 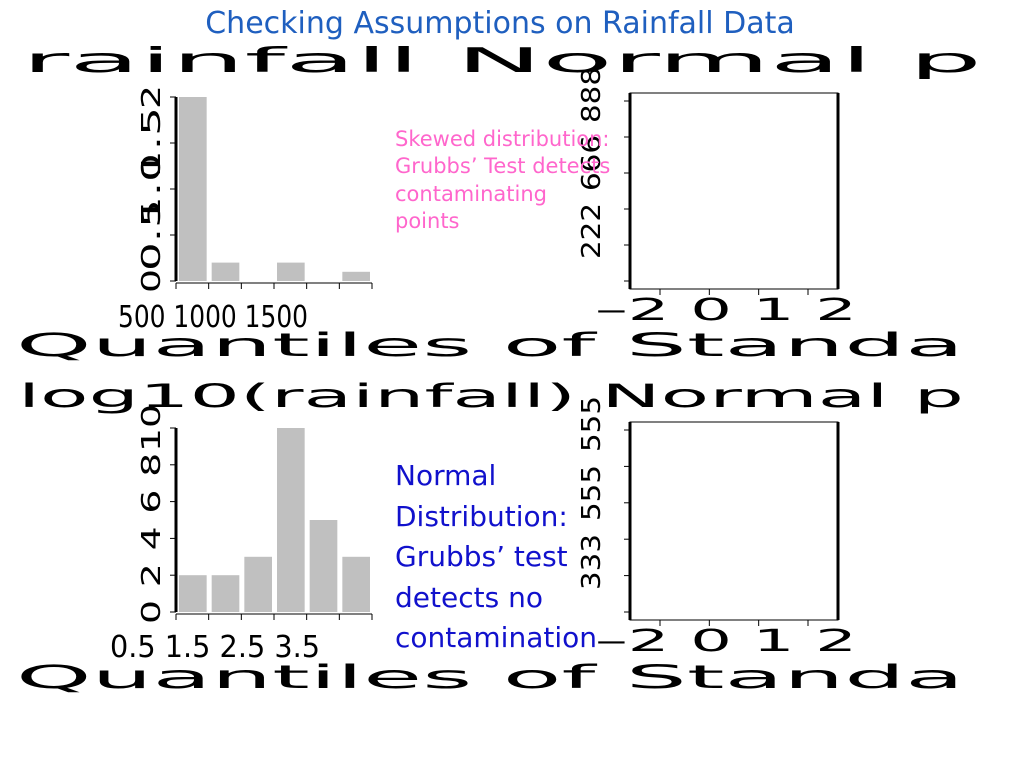 What do you see at coordinates (502, 61) in the screenshot?
I see `top-row-title: rainfall Normal p` at bounding box center [502, 61].